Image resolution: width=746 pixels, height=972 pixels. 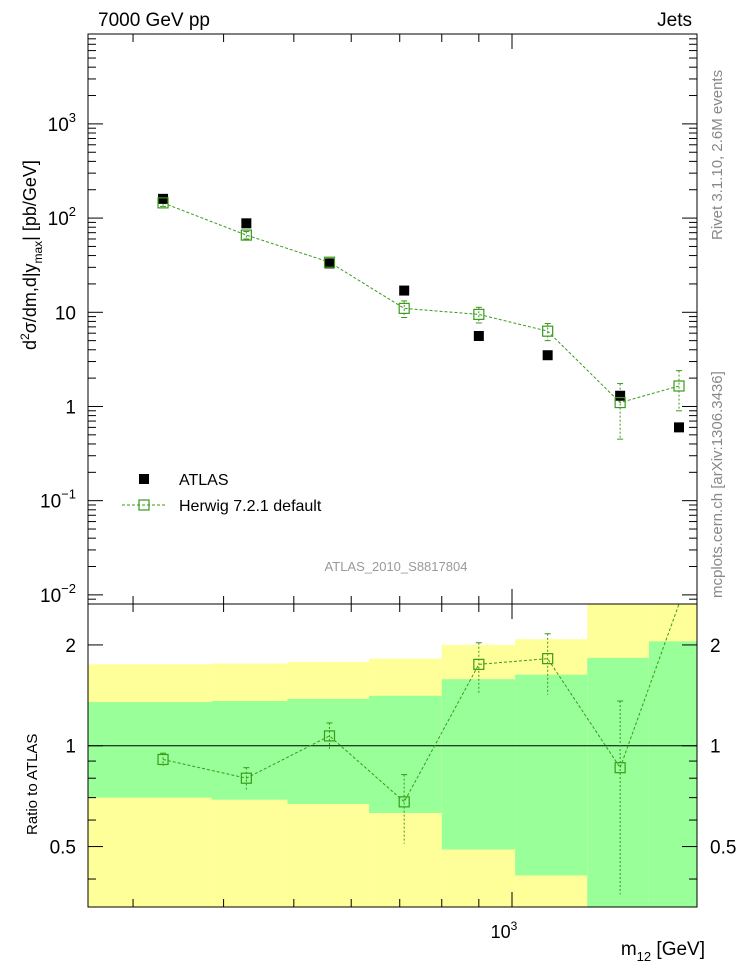 I want to click on y-tick-label: 10⁻², so click(x=58, y=594).